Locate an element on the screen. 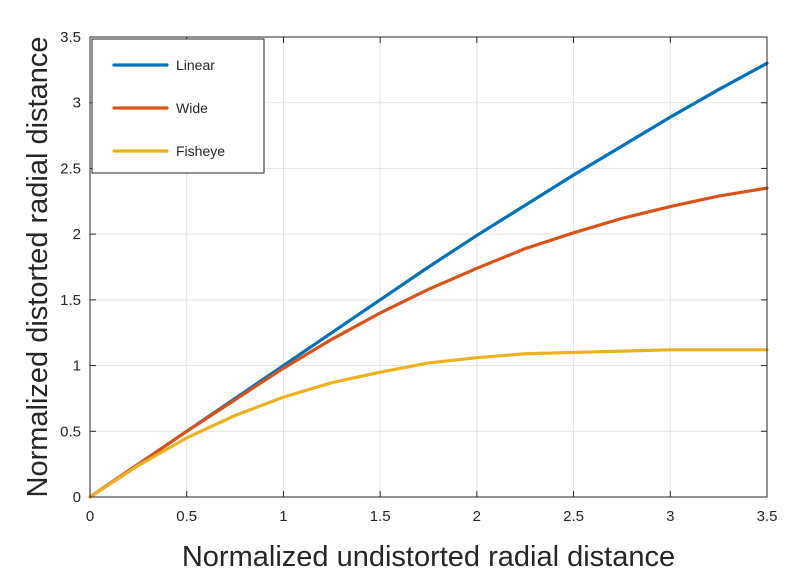 This screenshot has height=582, width=796. x-tick-label-0: 0 is located at coordinates (90, 516).